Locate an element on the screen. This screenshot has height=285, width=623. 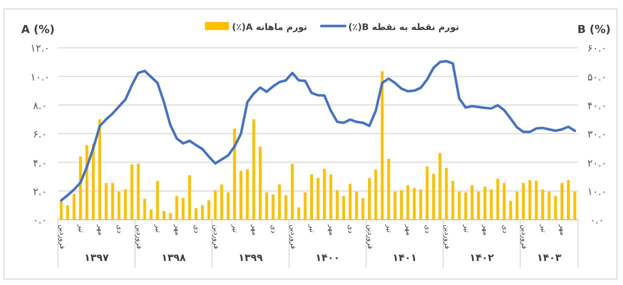
y2-axis-title: B (%) is located at coordinates (594, 29).